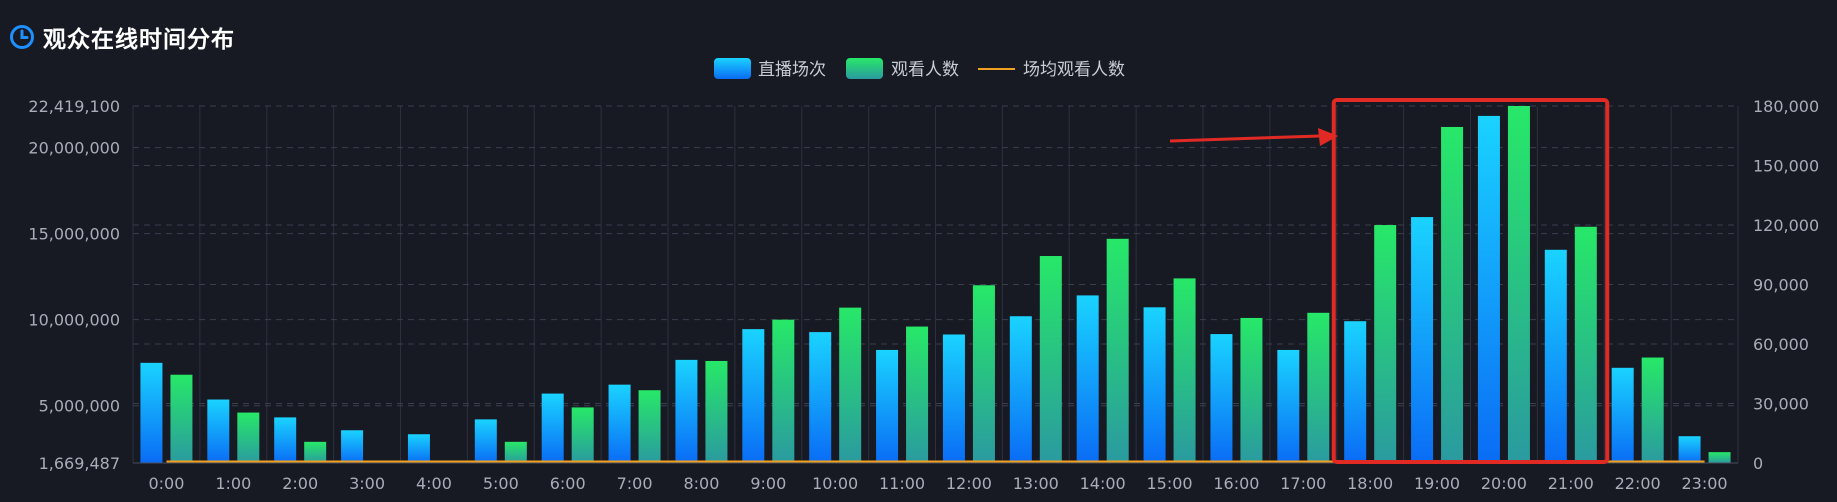  Describe the element at coordinates (1786, 166) in the screenshot. I see `right-axis-tick-label: 150,000` at that location.